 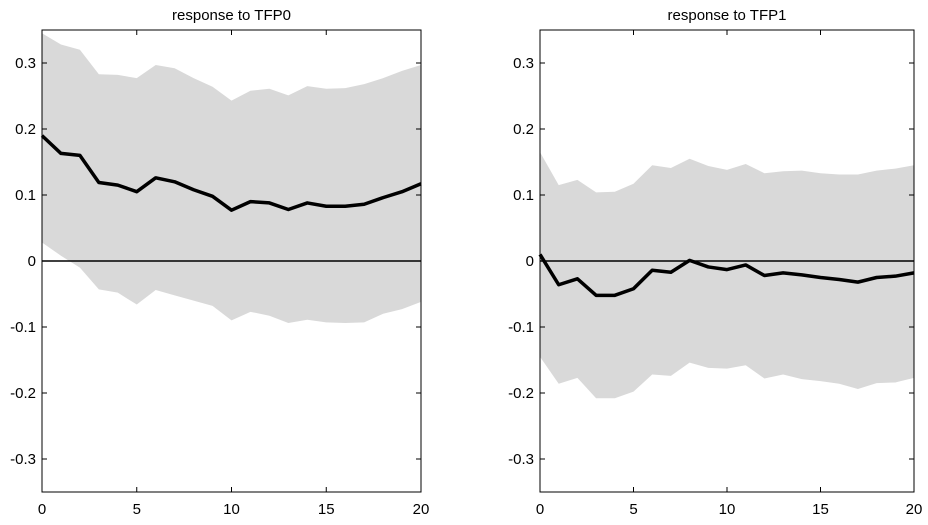 I want to click on chart-title: response to TFP0, so click(x=231, y=15).